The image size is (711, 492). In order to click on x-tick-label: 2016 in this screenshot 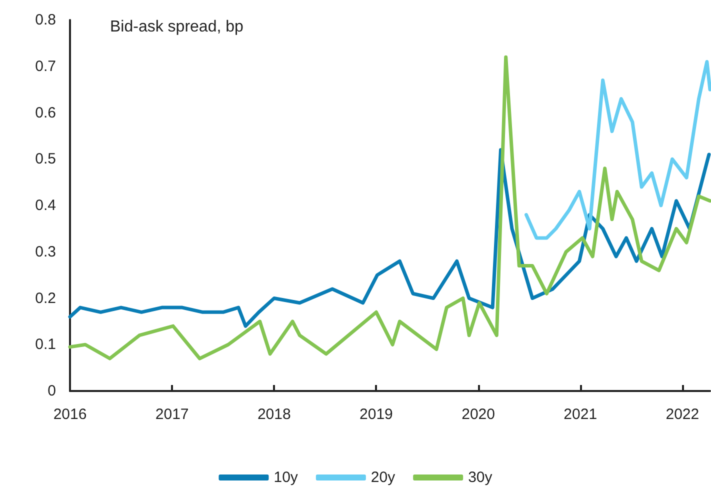, I will do `click(70, 414)`.